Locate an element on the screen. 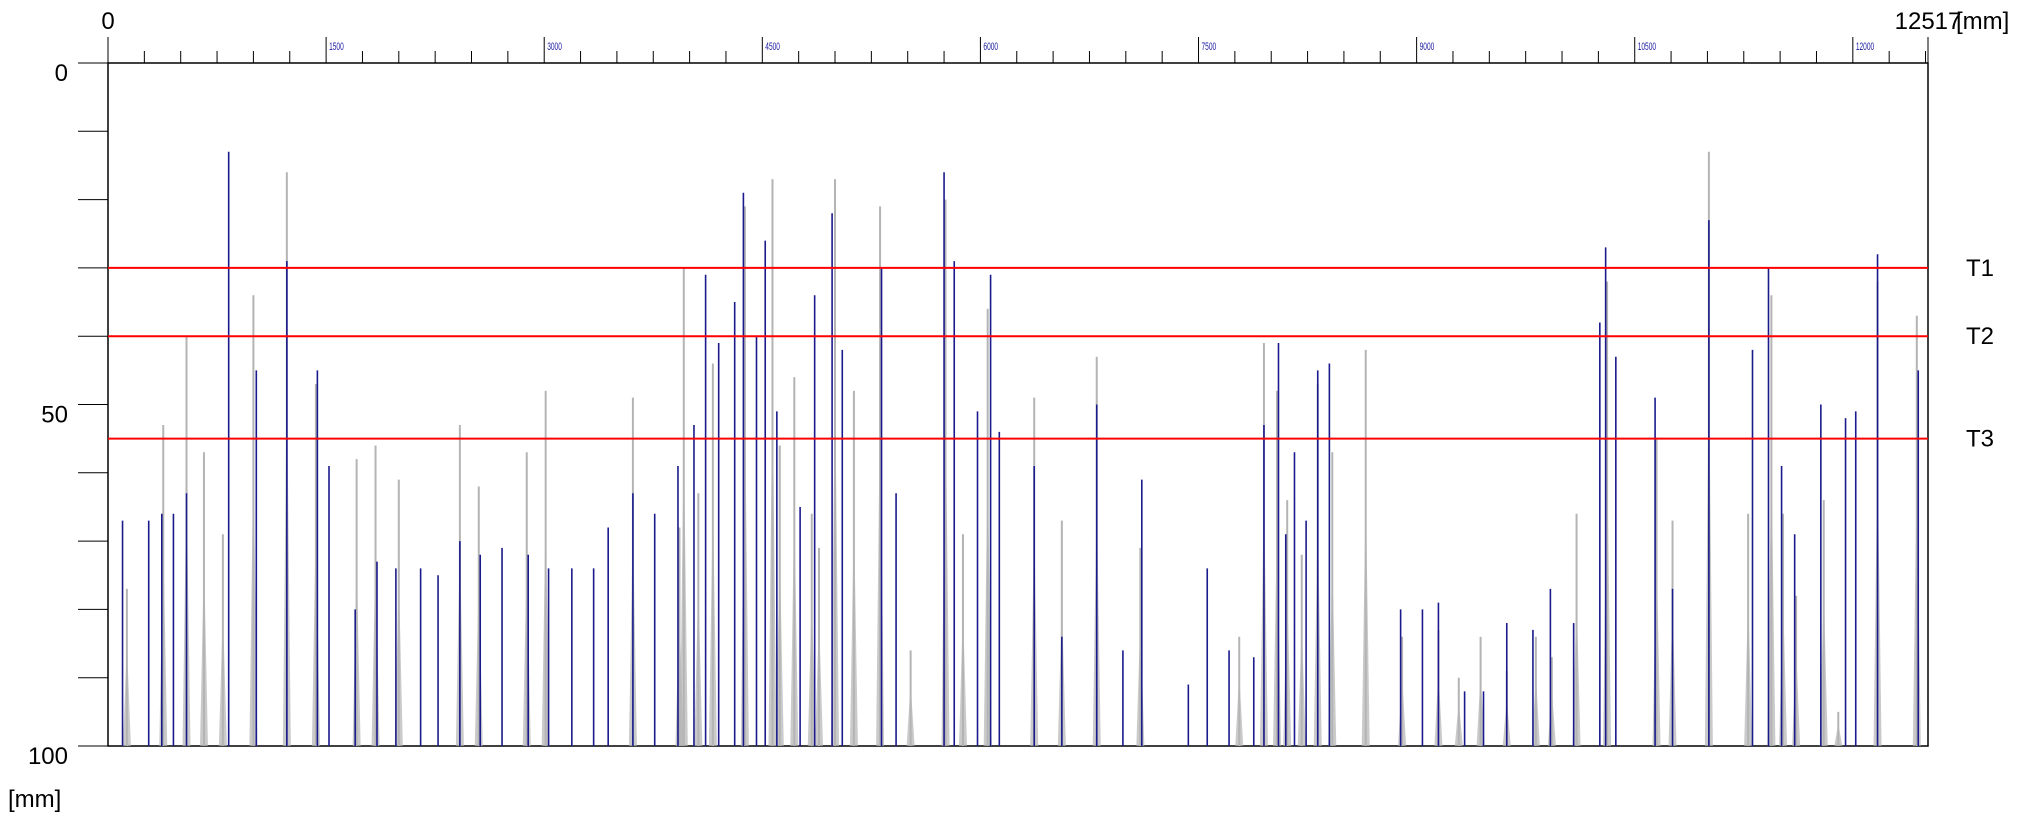  y-unit-label: [mm] is located at coordinates (34, 799).